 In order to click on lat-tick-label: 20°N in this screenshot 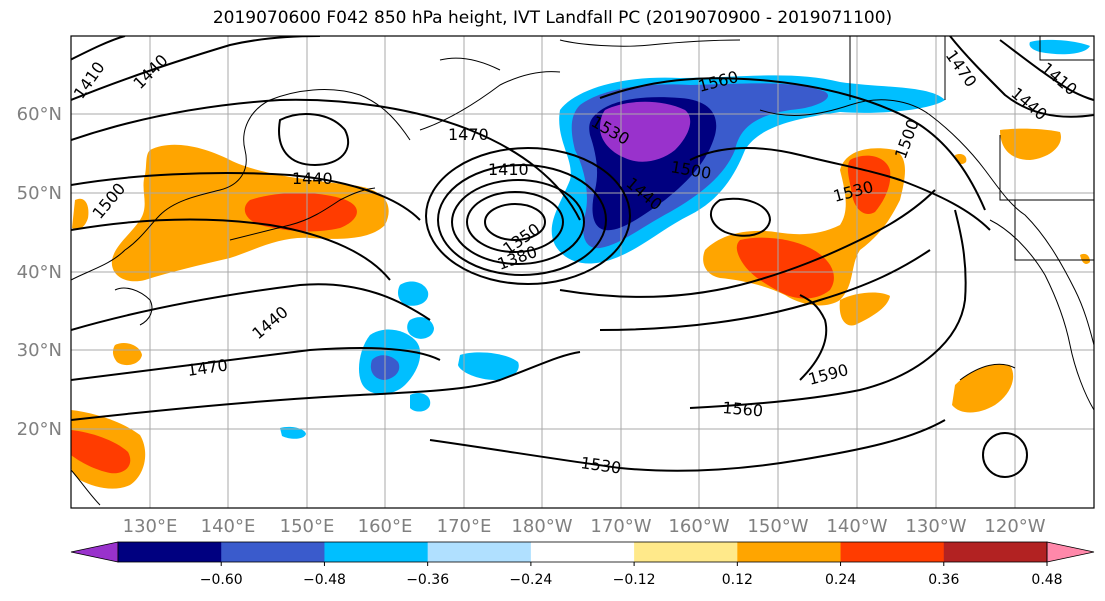, I will do `click(39, 429)`.